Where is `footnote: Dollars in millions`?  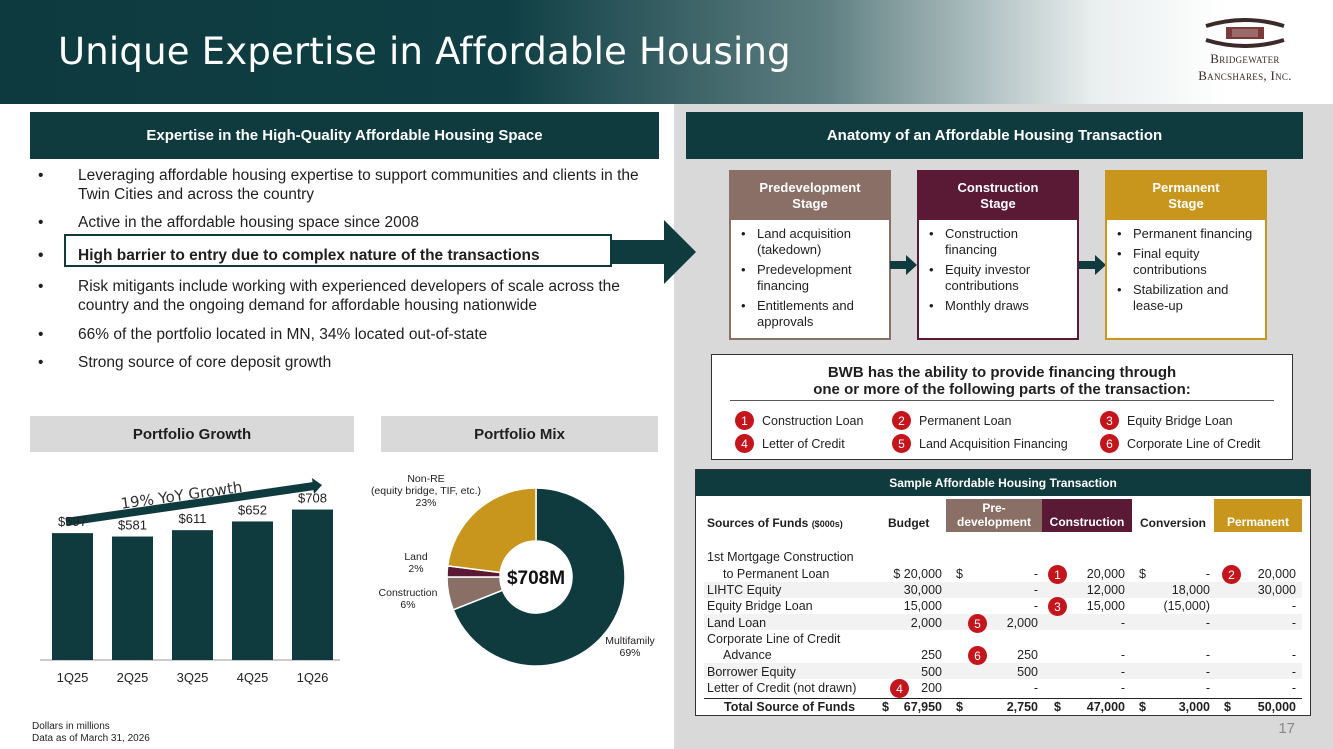
footnote: Dollars in millions is located at coordinates (71, 726).